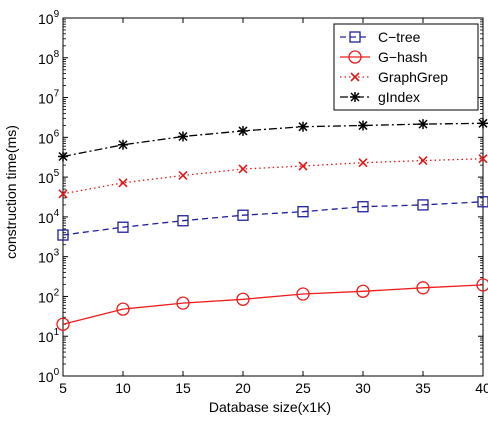  Describe the element at coordinates (11, 192) in the screenshot. I see `y-axis-title: construction time(ms)` at that location.